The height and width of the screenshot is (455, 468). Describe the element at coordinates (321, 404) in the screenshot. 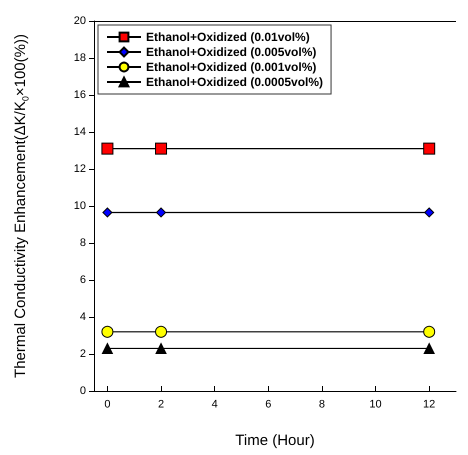

I see `x-tick-label: 8` at that location.